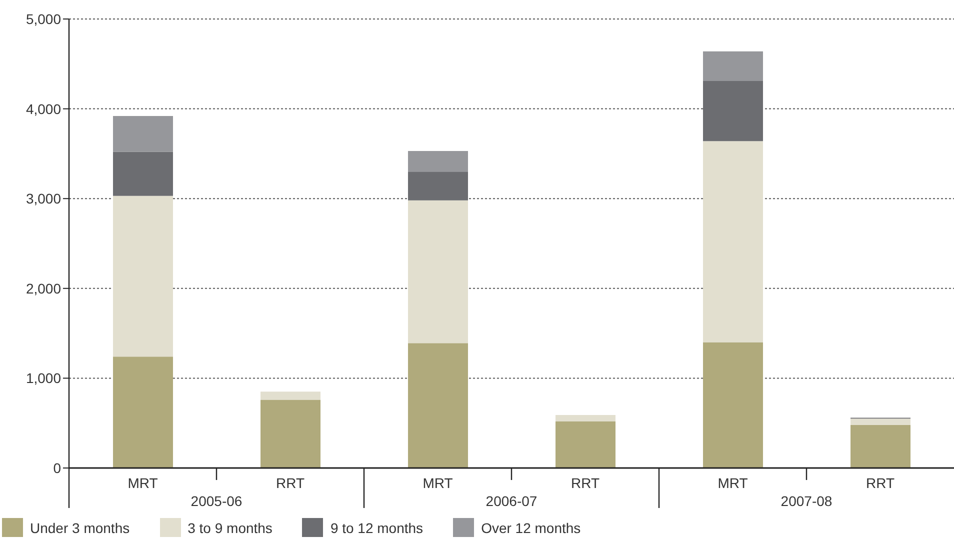 Image resolution: width=954 pixels, height=547 pixels. I want to click on legend-label: Over 12 months, so click(531, 528).